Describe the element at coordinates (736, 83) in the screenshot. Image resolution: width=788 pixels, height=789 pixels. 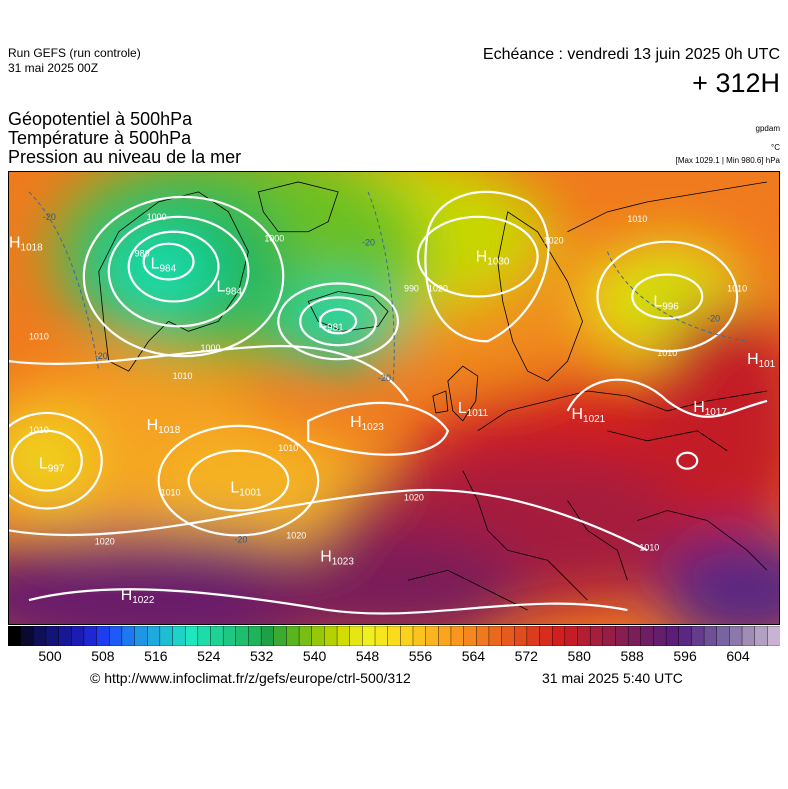
I see `forecast-hour: + 312H` at that location.